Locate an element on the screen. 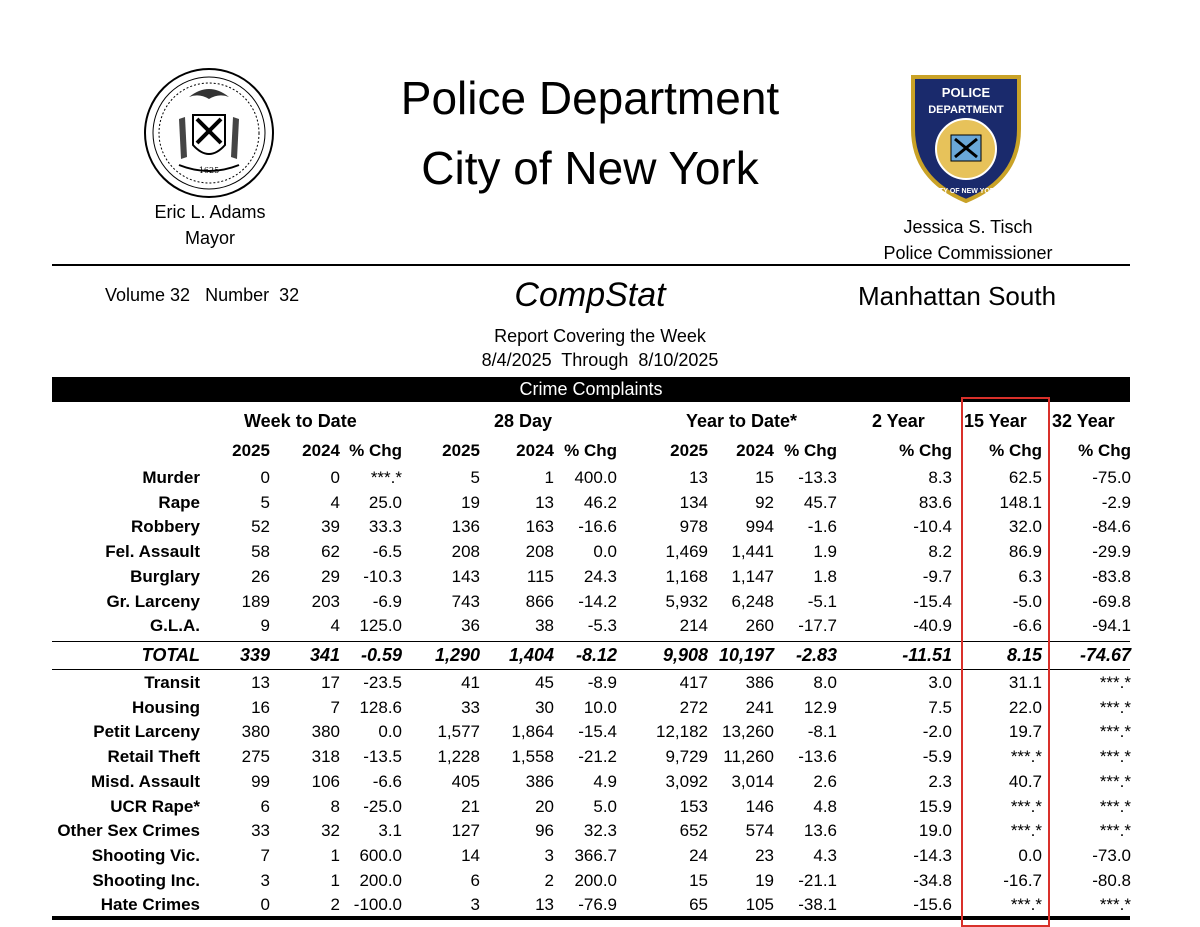  cell-d28-2024: 30 is located at coordinates (544, 707).